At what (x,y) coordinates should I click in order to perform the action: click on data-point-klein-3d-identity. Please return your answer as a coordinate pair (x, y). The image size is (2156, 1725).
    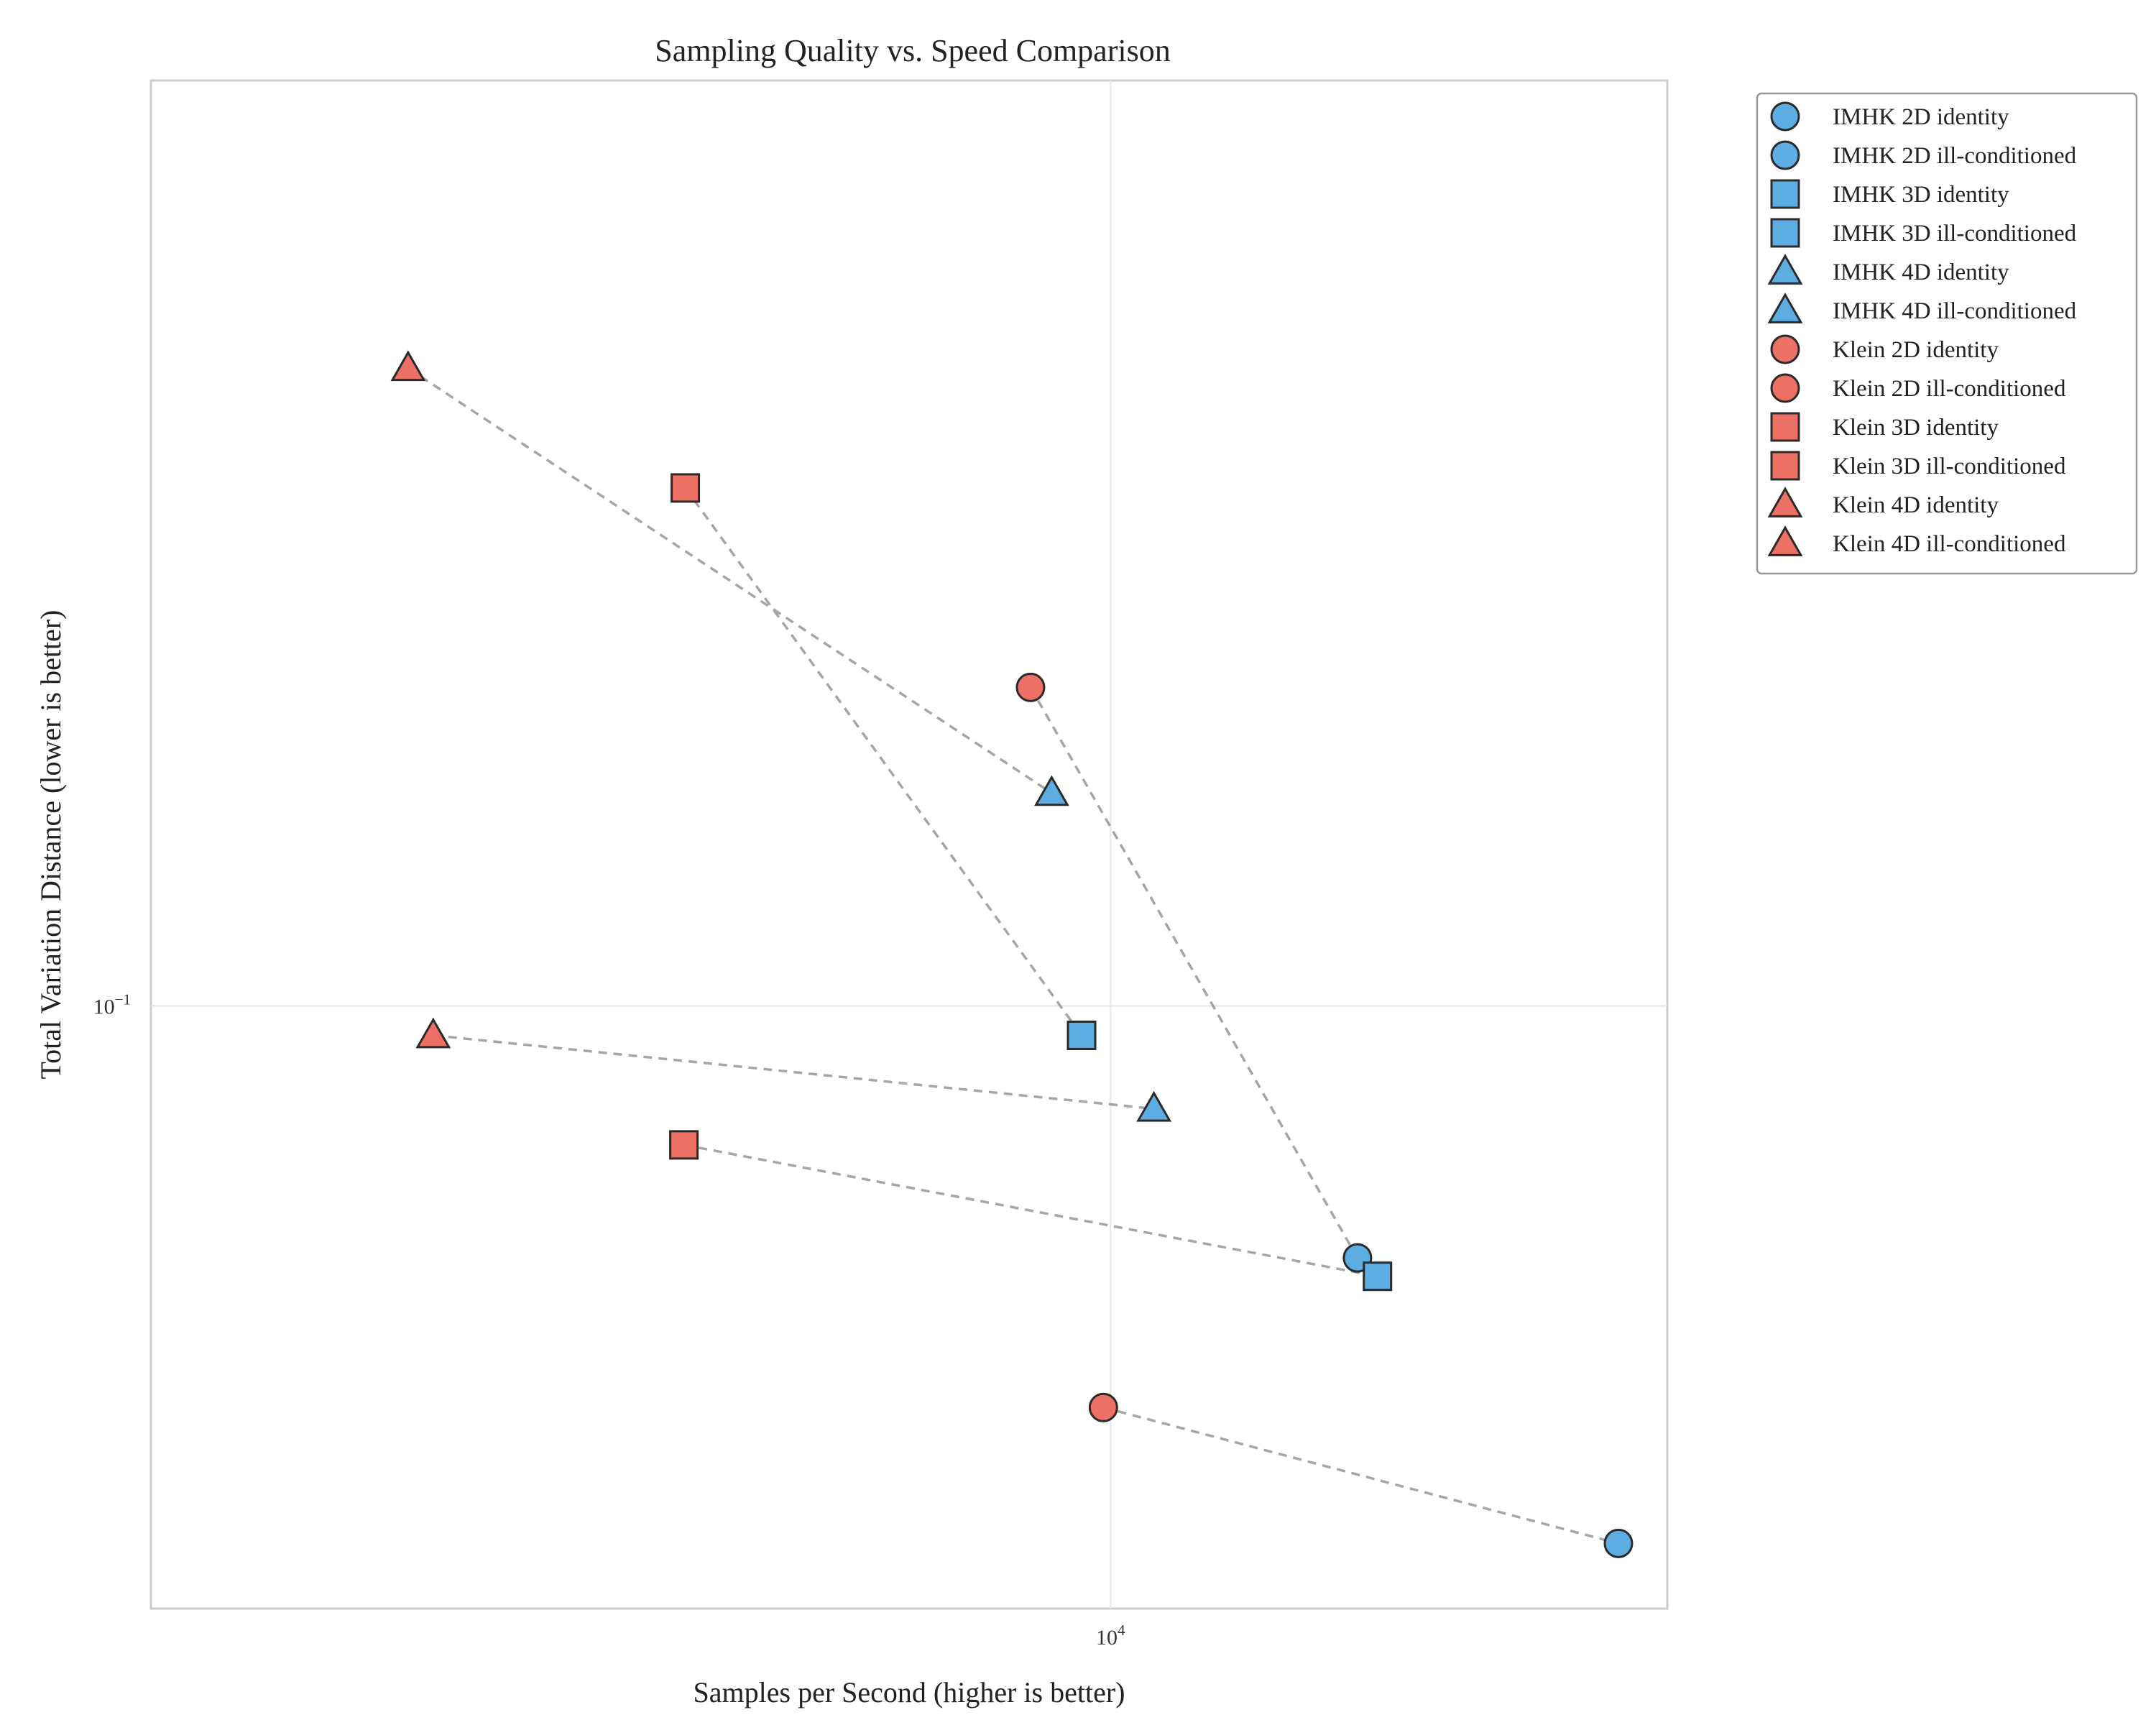
    Looking at the image, I should click on (684, 1145).